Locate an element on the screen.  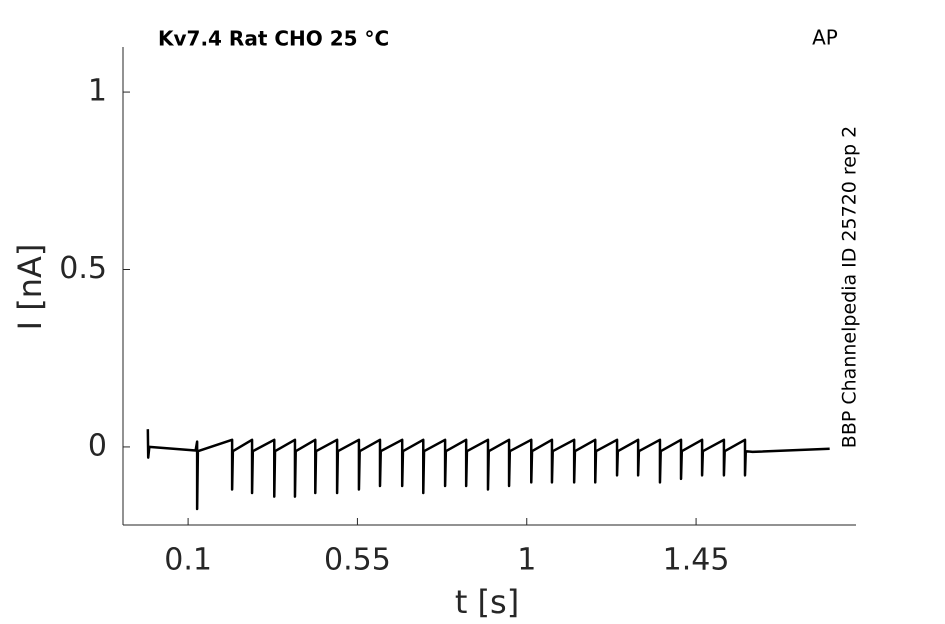
y-tick-label: 1 is located at coordinates (97, 91).